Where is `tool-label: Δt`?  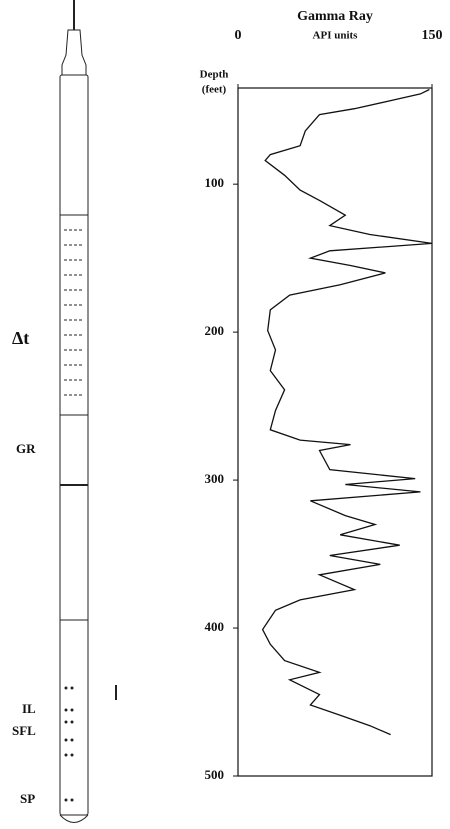
tool-label: Δt is located at coordinates (20, 338).